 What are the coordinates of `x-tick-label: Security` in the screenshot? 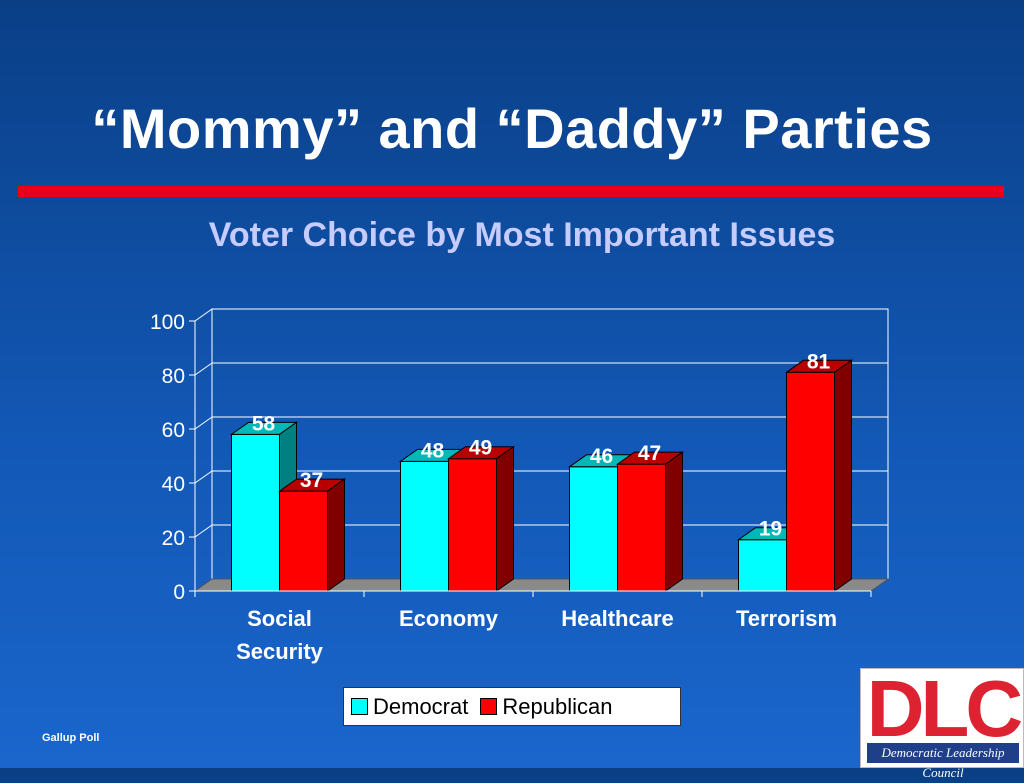 It's located at (280, 651).